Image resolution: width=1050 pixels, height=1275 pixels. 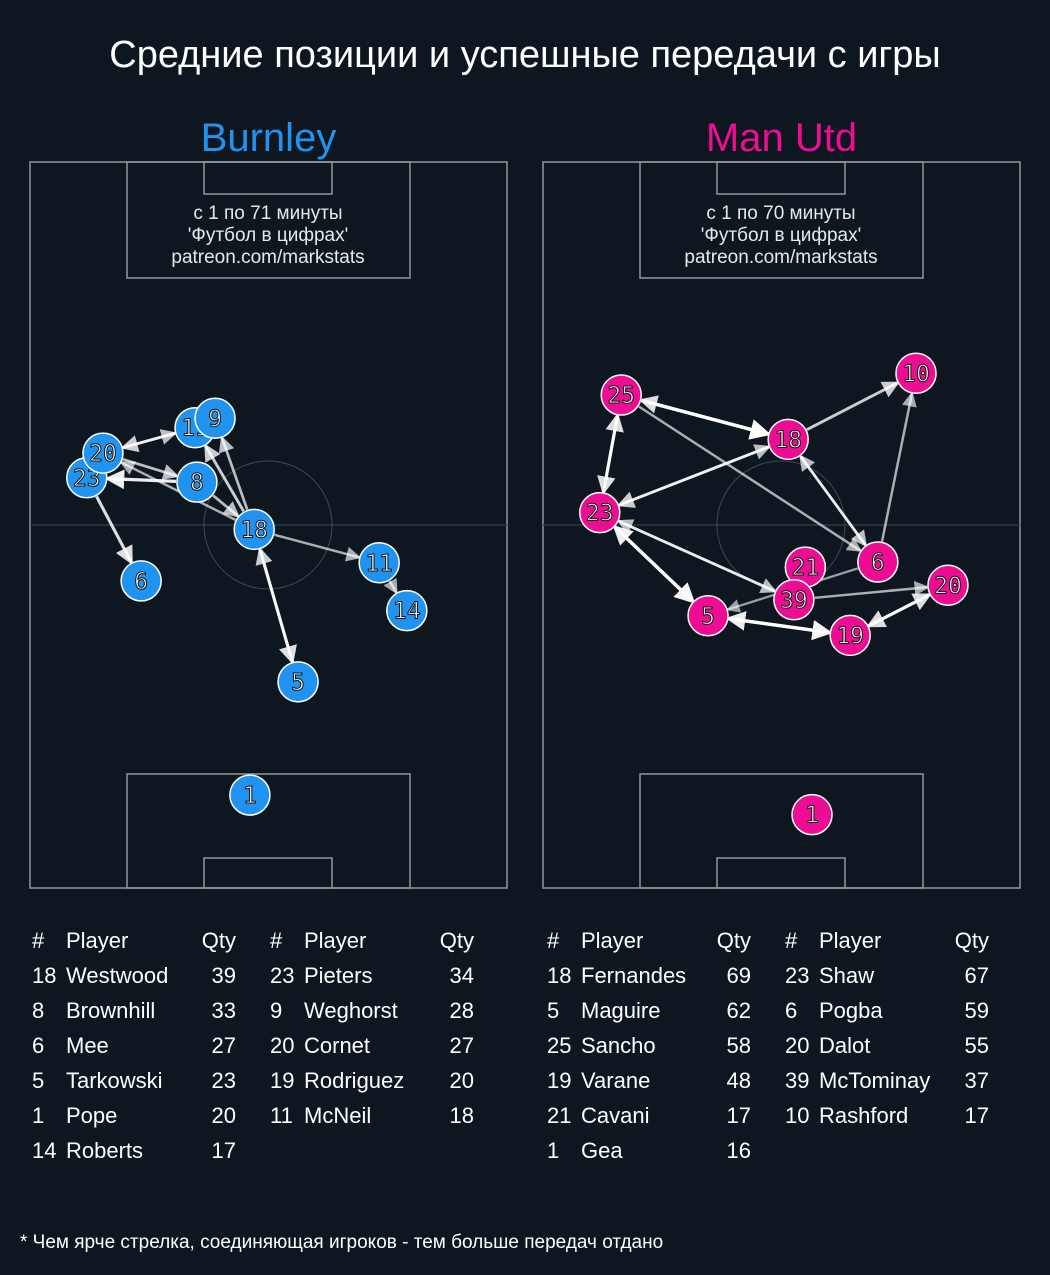 What do you see at coordinates (781, 831) in the screenshot?
I see `bottom-penalty-box` at bounding box center [781, 831].